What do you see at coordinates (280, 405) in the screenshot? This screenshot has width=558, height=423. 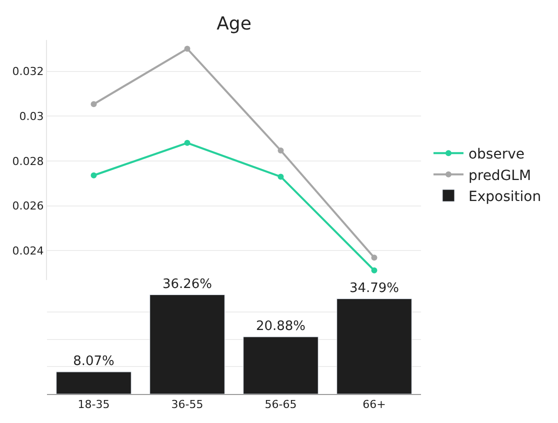 I see `x-tick-label: 56-65` at bounding box center [280, 405].